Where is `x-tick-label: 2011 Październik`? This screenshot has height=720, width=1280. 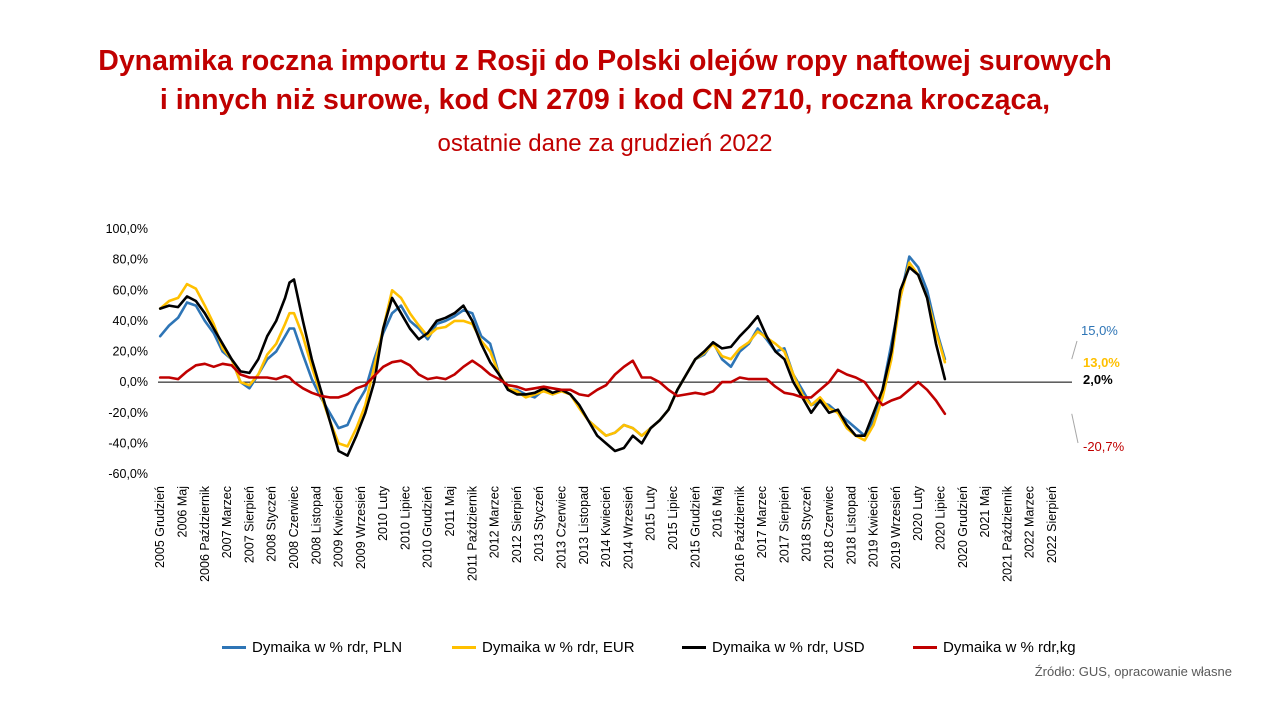
x-tick-label: 2011 Październik is located at coordinates (472, 533).